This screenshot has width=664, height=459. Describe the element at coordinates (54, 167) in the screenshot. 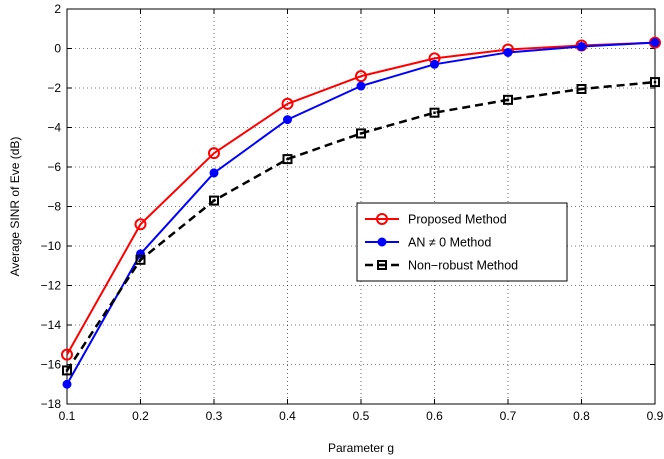

I see `y-tick-label: −6` at that location.